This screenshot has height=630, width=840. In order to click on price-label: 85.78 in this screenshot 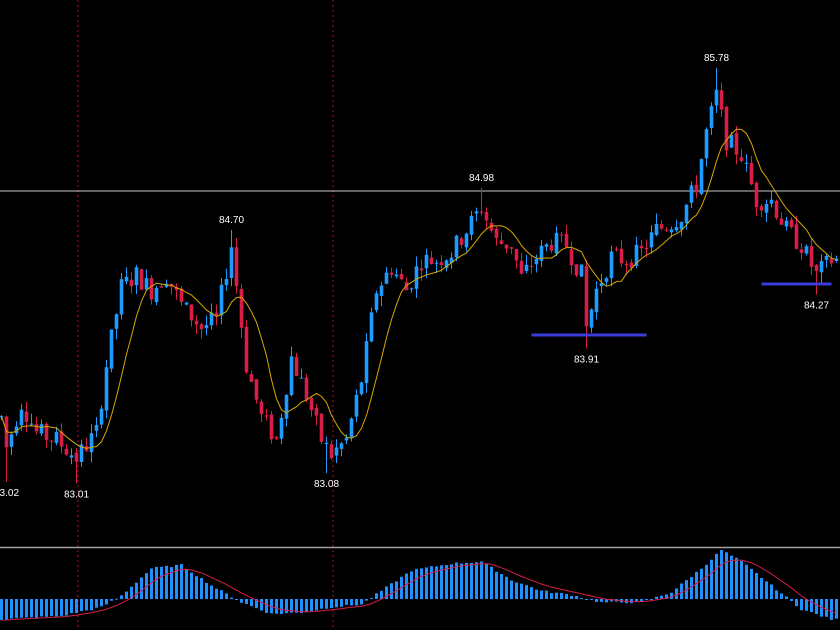, I will do `click(716, 58)`.